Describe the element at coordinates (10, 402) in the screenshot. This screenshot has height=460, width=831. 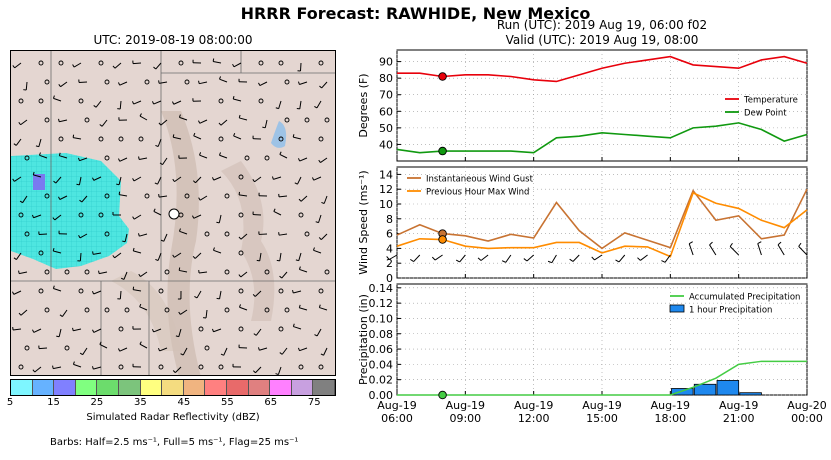
I see `colorbar-tick: 5` at that location.